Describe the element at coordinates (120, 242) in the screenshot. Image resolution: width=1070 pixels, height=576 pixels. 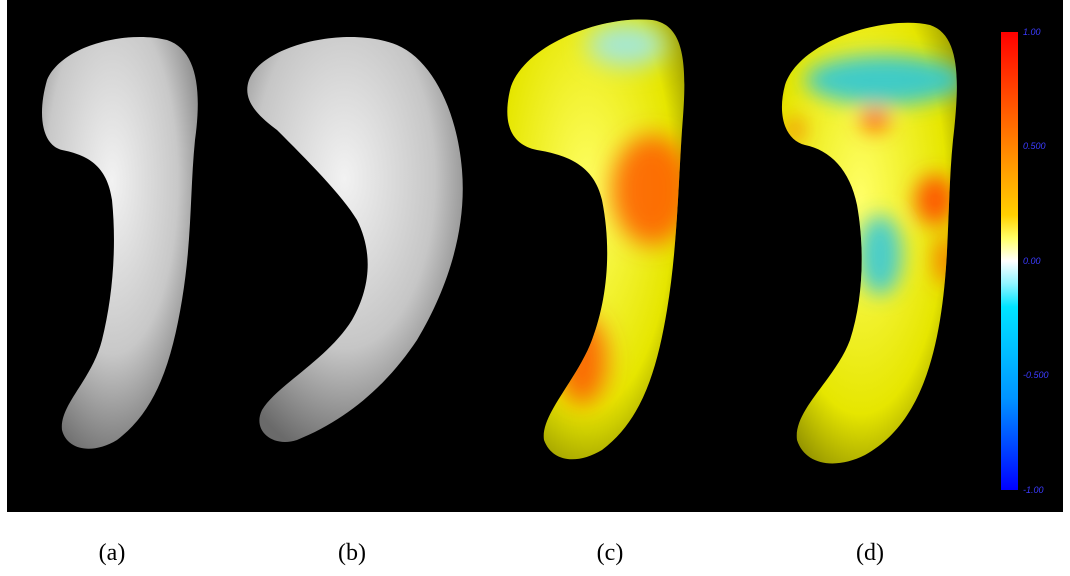
I see `panel-a-shape` at that location.